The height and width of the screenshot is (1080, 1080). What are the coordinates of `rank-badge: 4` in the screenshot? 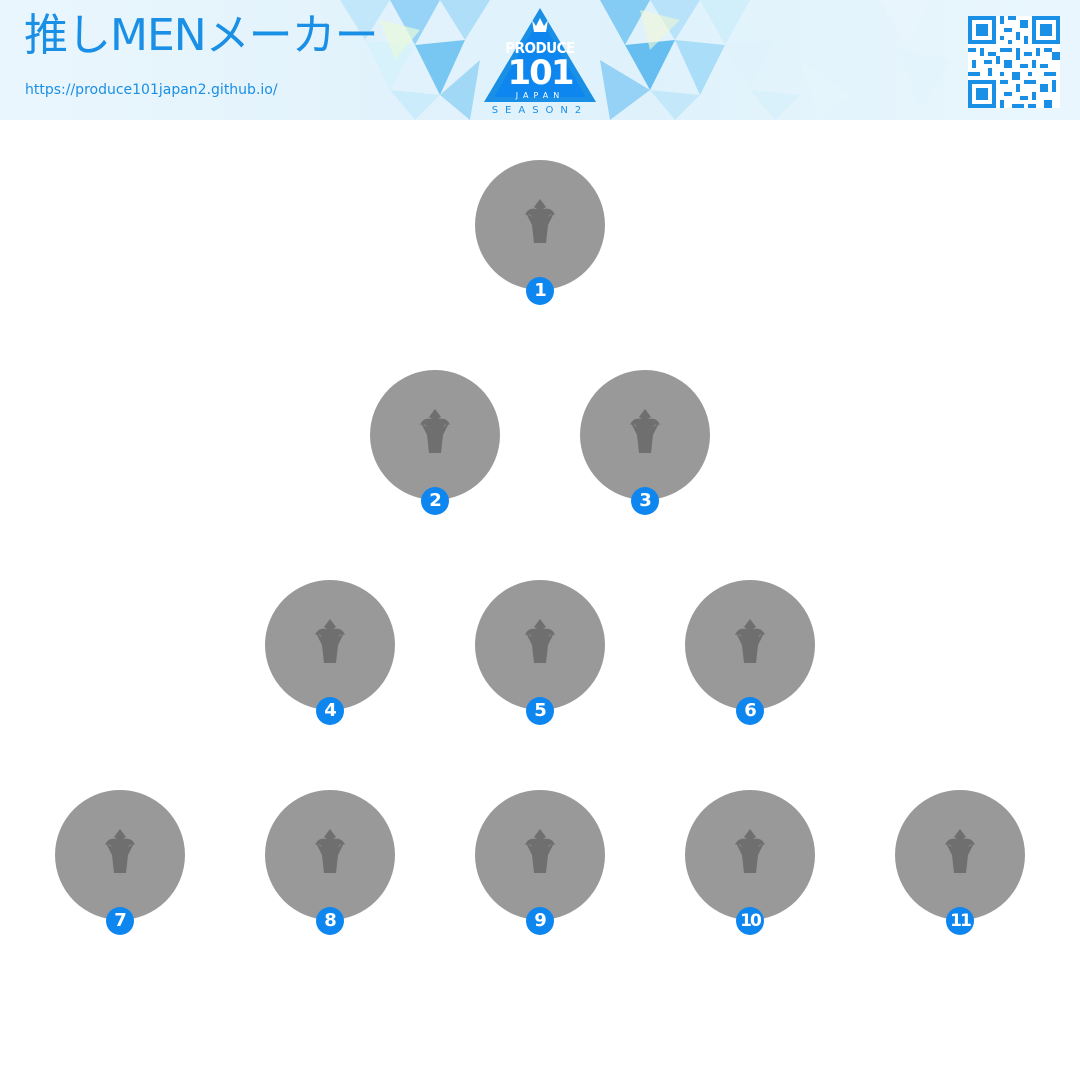 It's located at (330, 711).